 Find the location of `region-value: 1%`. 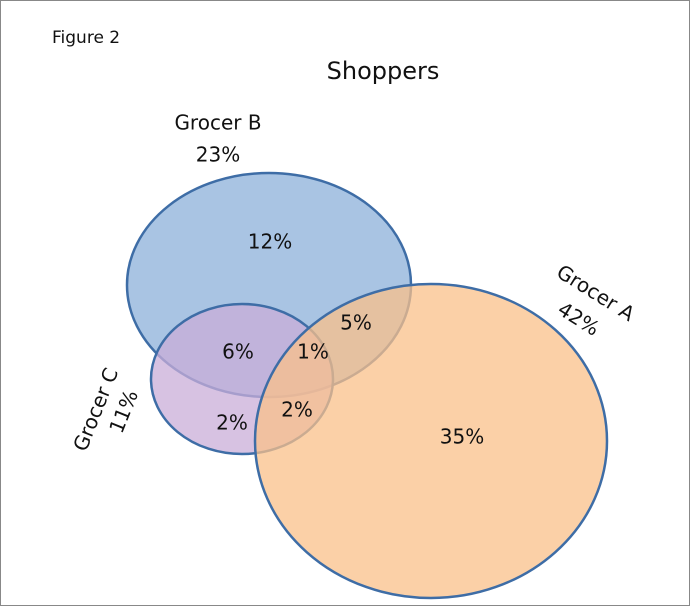

region-value: 1% is located at coordinates (313, 352).